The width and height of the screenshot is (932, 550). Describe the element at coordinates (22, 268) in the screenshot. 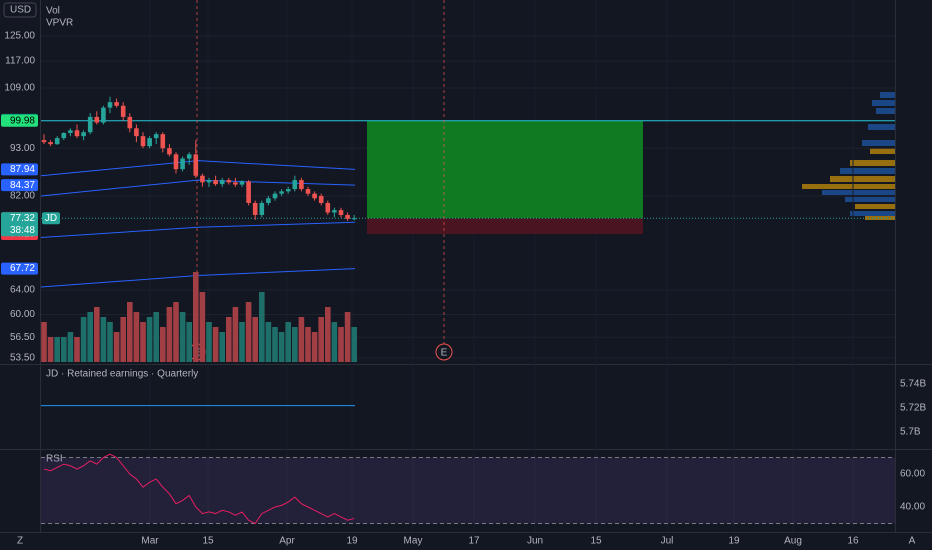

I see `price-badge-label: 67.72` at that location.